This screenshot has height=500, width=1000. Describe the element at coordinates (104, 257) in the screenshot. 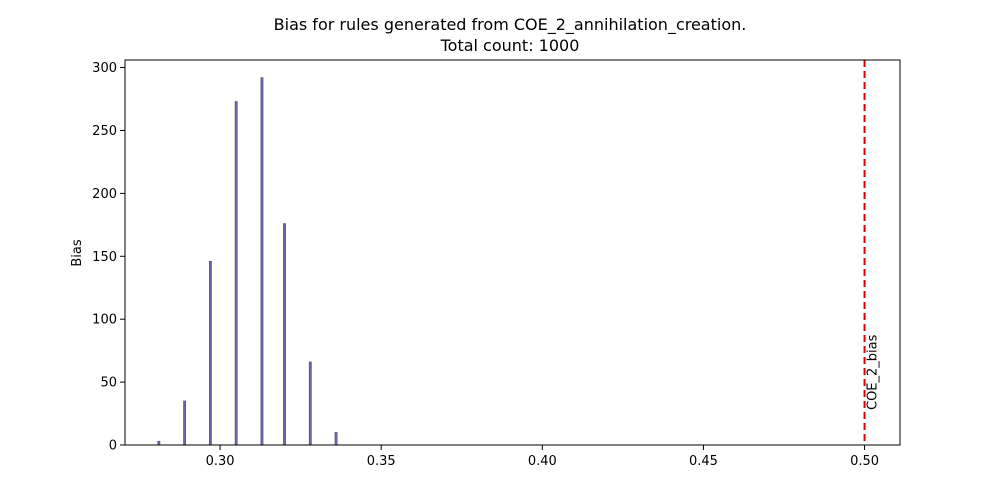

I see `y-tick-label-3: 150` at that location.